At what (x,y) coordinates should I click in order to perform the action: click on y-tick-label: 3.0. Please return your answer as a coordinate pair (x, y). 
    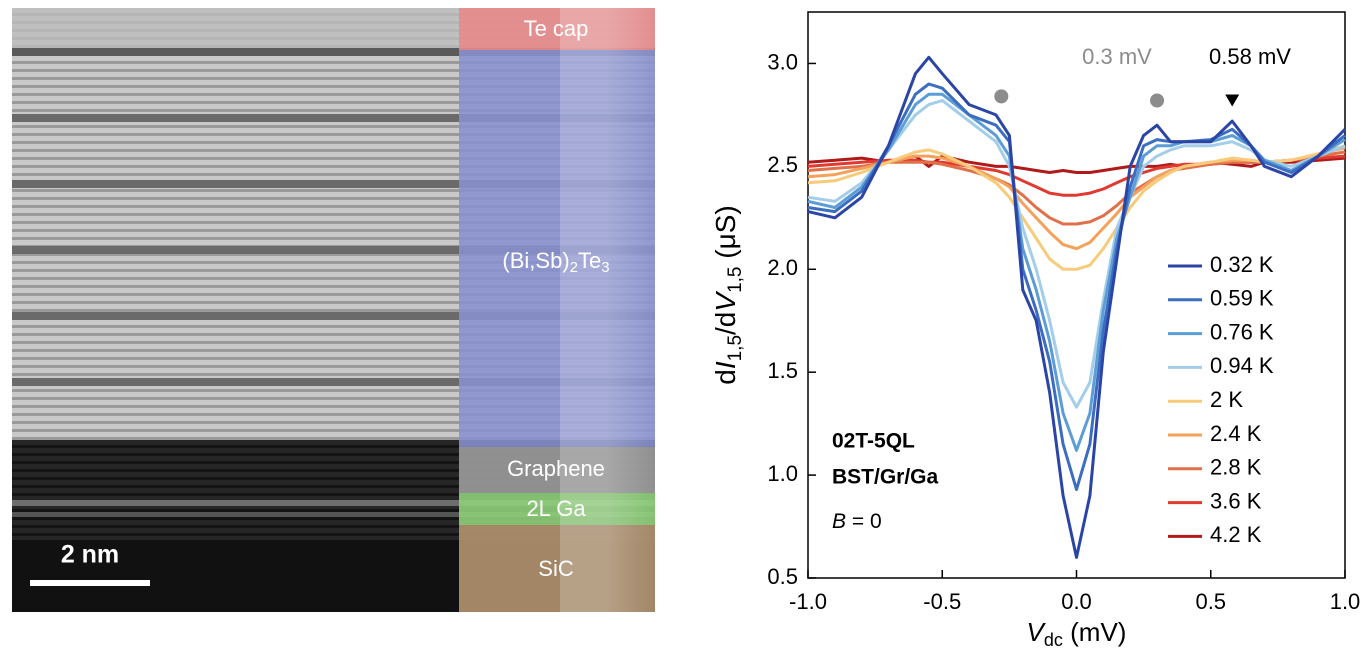
    Looking at the image, I should click on (782, 61).